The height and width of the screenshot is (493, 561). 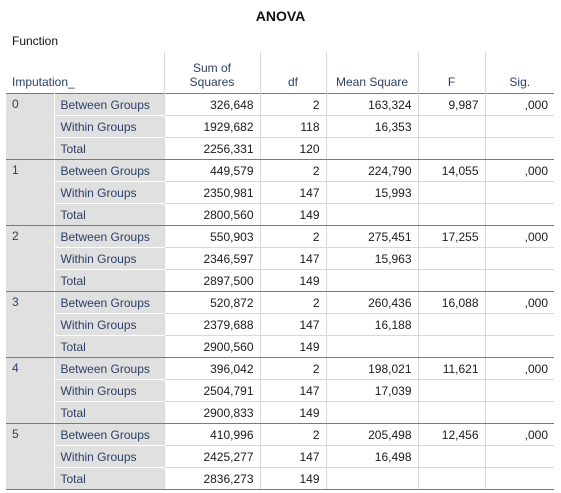 I want to click on mean-square-cell: 16,498, so click(x=371, y=456).